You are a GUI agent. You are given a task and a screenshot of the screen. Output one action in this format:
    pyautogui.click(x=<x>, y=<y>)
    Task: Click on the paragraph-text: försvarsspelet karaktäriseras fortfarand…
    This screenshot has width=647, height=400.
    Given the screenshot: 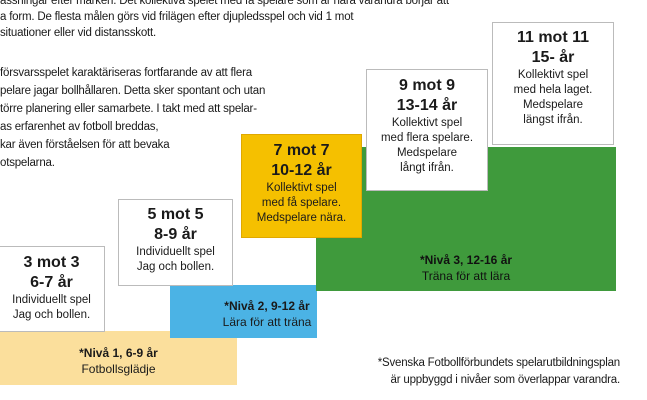 What is the action you would take?
    pyautogui.click(x=132, y=118)
    